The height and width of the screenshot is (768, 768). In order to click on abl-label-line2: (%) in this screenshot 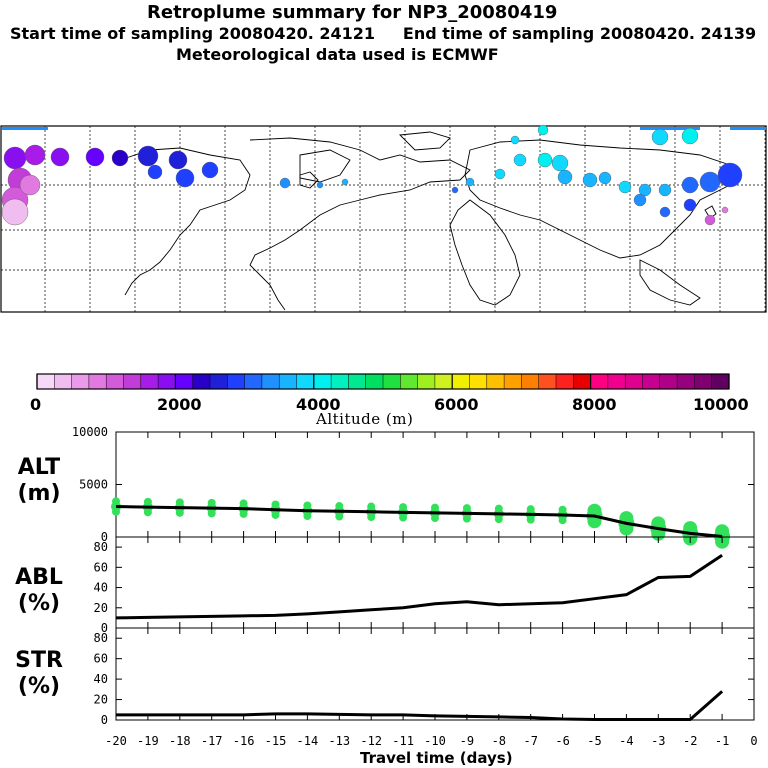, I will do `click(39, 603)`.